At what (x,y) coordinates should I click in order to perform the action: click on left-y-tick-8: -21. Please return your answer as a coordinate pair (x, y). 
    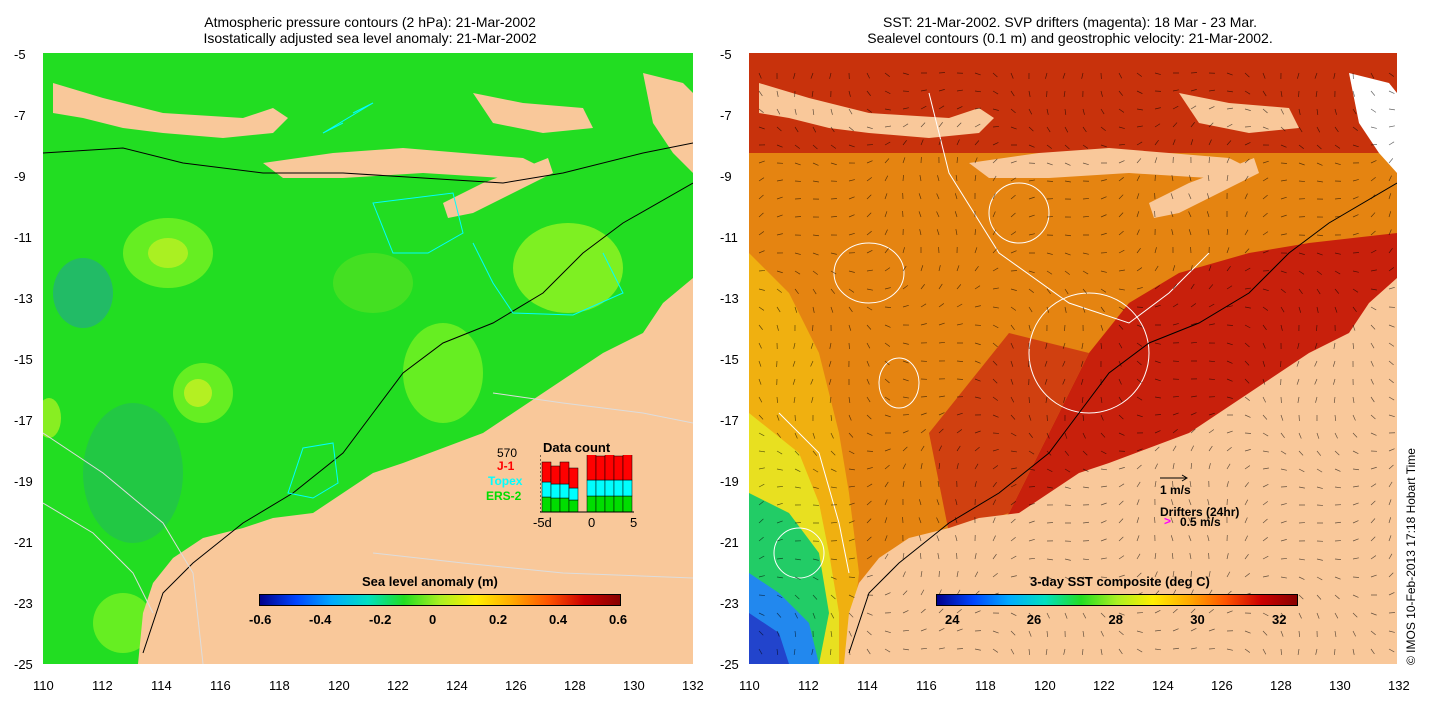
    Looking at the image, I should click on (23, 542).